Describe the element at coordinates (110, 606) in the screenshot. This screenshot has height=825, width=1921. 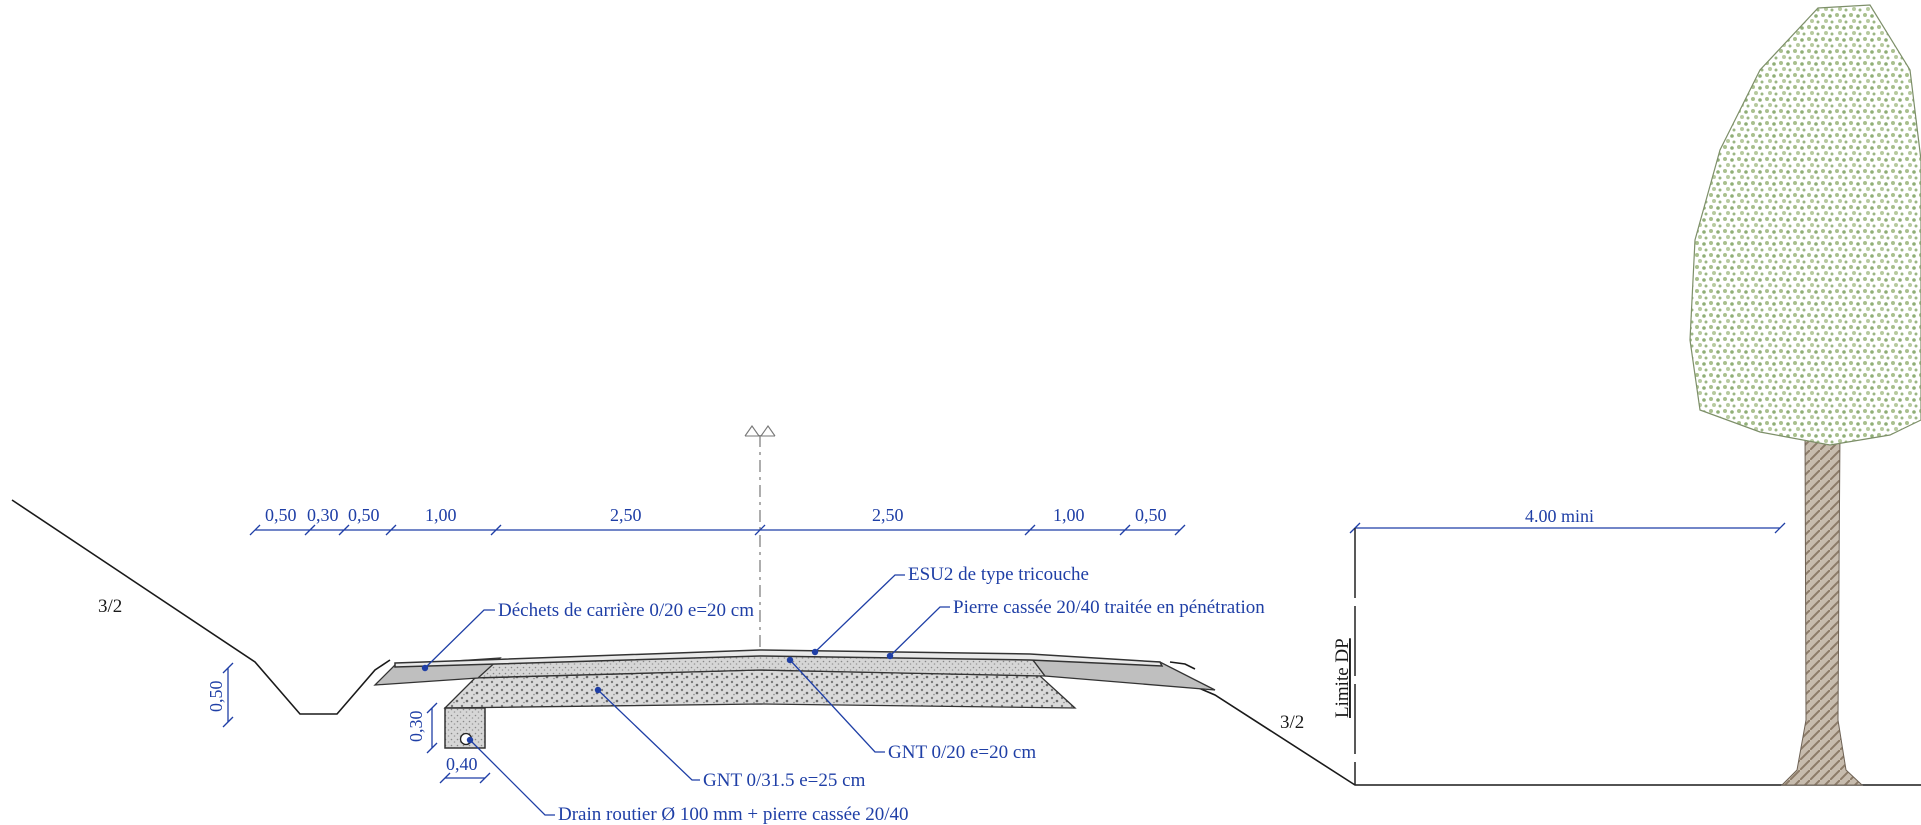
I see `slope-left-label: 3/2` at that location.